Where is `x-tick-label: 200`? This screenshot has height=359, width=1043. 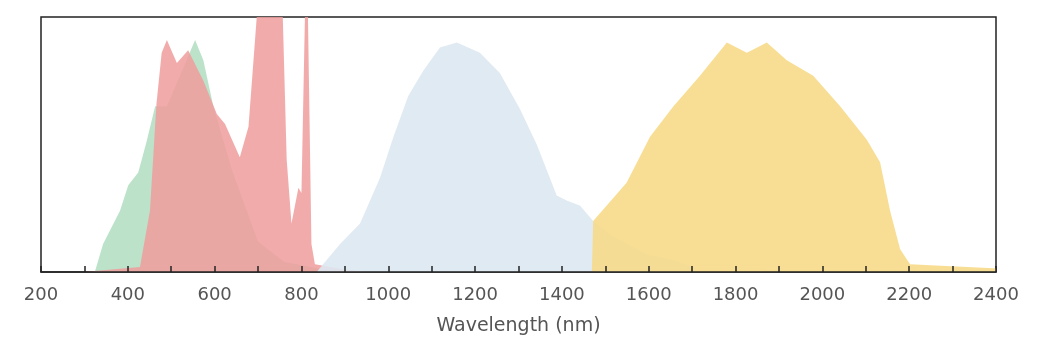 x-tick-label: 200 is located at coordinates (41, 293).